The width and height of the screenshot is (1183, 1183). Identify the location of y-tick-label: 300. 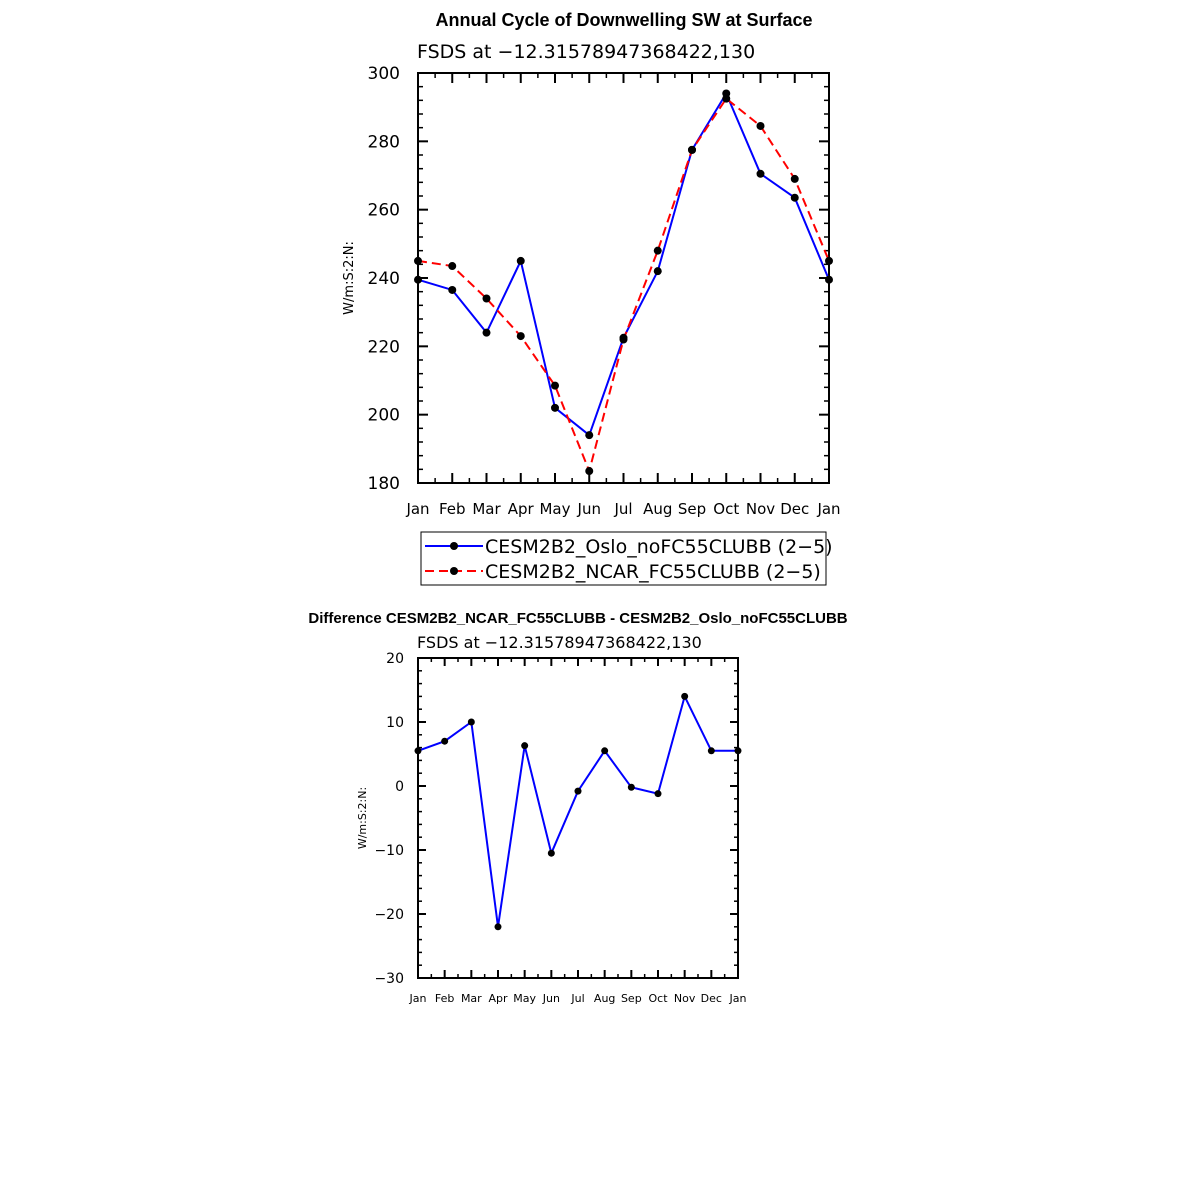
(384, 74).